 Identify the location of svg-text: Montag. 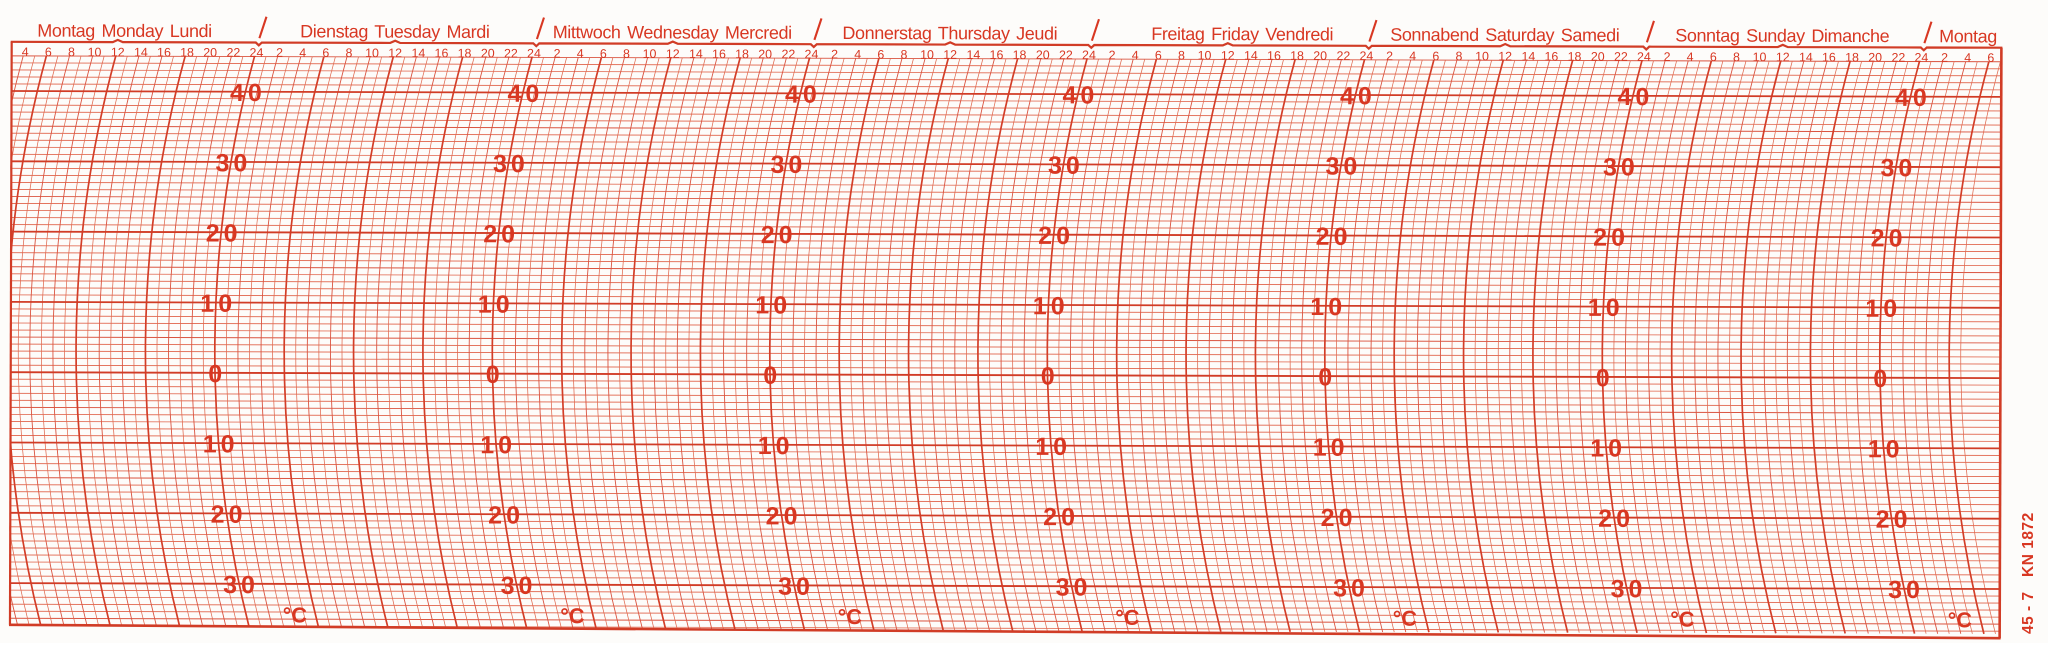
(1968, 36).